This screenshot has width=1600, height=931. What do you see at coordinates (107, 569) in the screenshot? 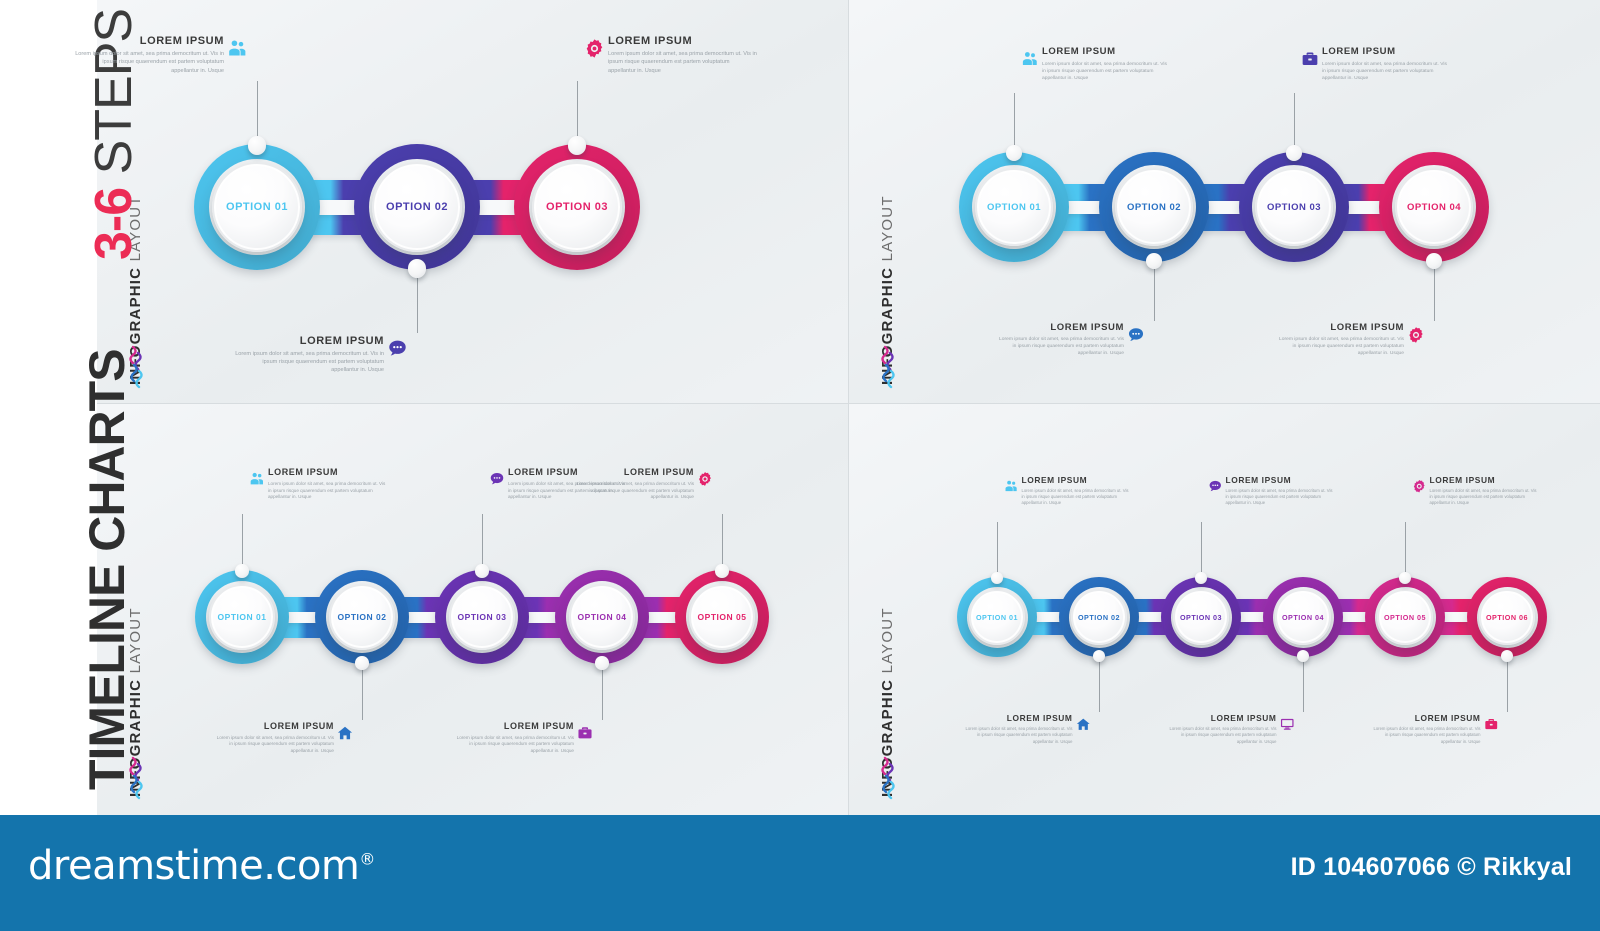
I see `main-title: TIMELINE CHARTS` at bounding box center [107, 569].